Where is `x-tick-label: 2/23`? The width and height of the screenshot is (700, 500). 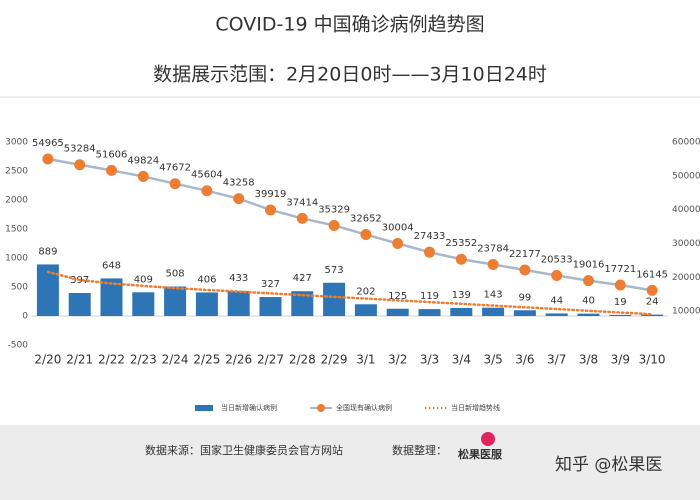
x-tick-label: 2/23 is located at coordinates (143, 360).